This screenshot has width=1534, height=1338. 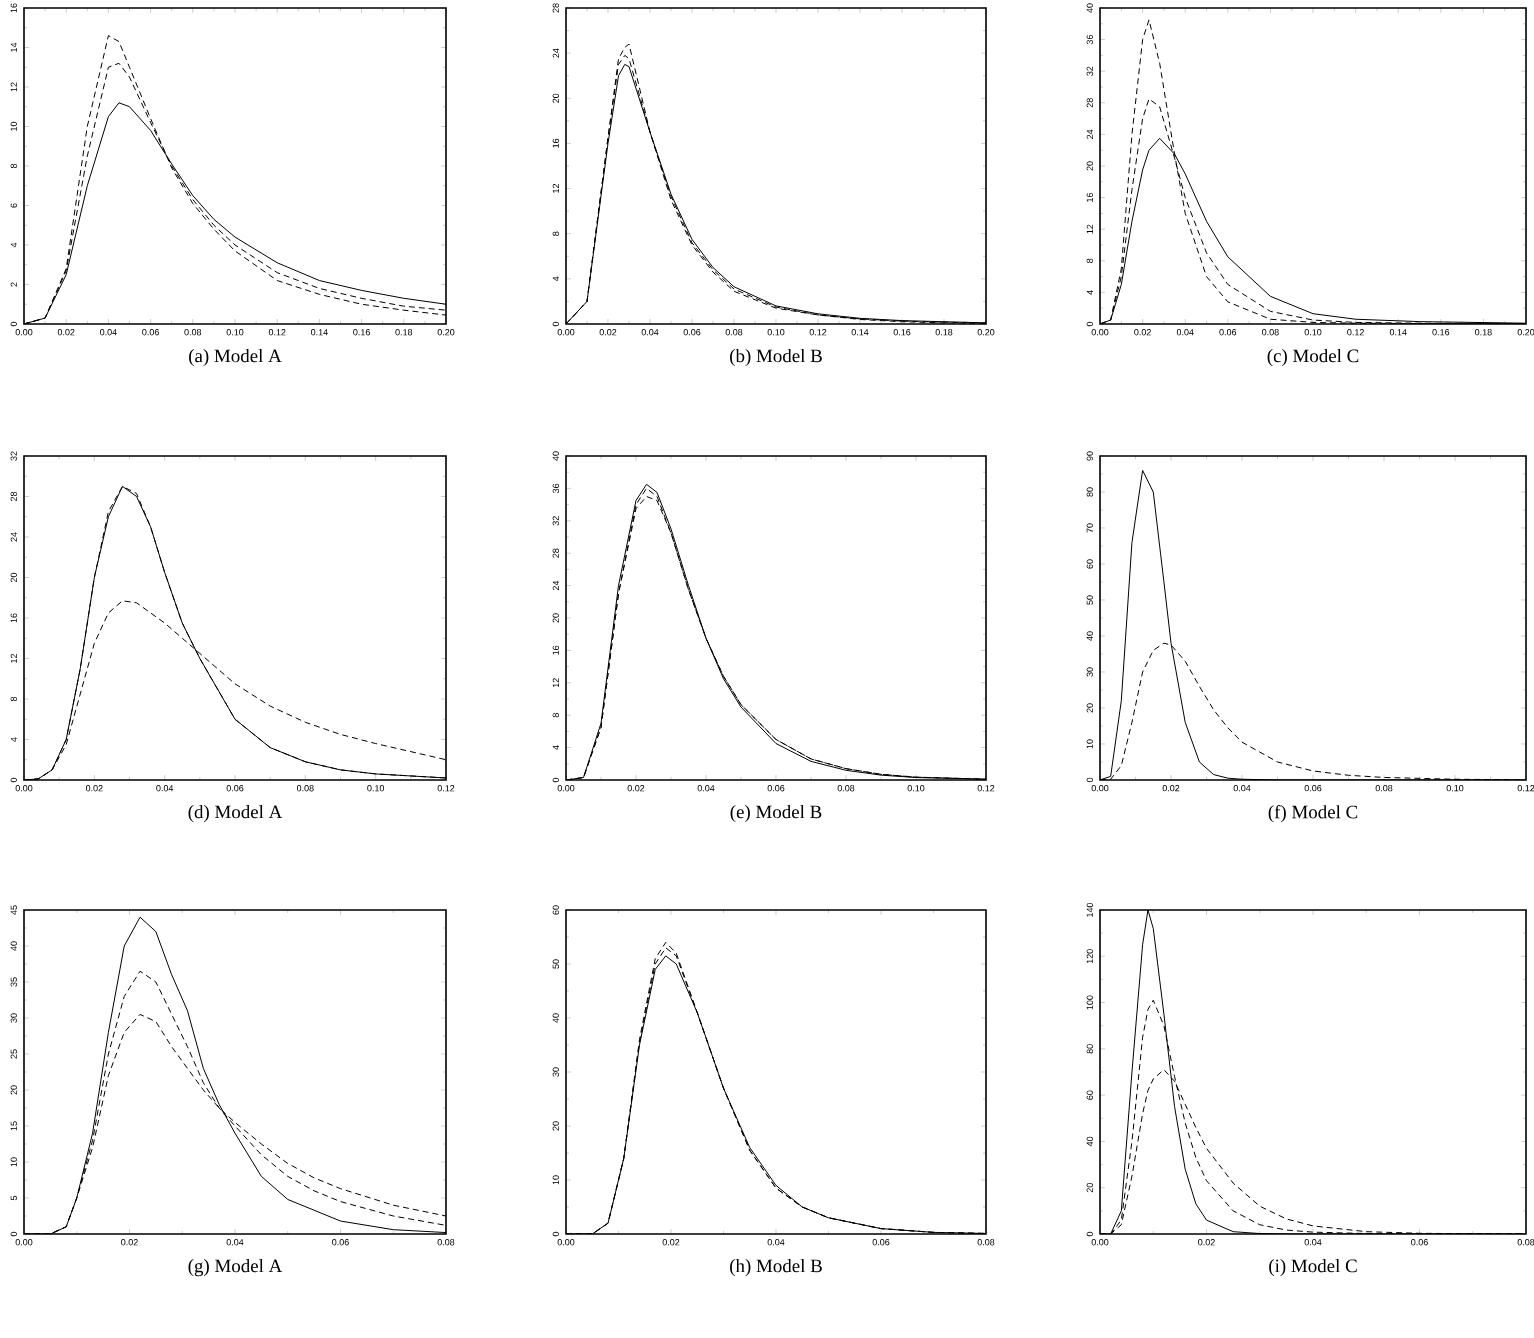 I want to click on text: (b) Model B, so click(x=776, y=357).